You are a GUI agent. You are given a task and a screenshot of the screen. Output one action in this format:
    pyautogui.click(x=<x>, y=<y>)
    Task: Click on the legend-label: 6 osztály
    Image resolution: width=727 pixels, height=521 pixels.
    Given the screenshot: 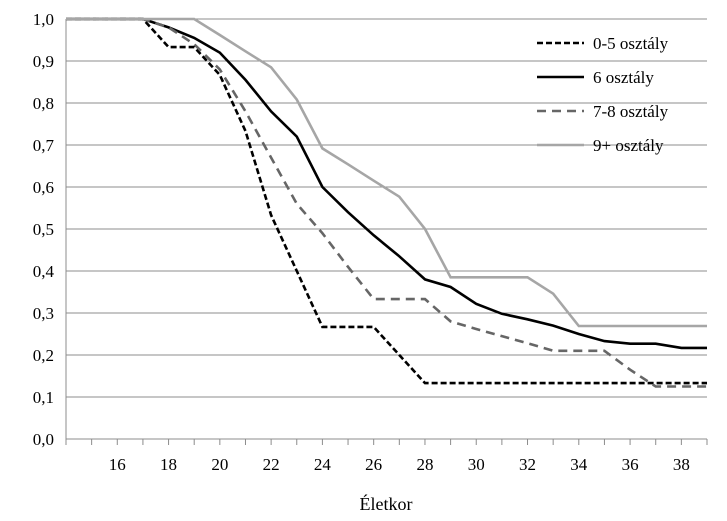 What is the action you would take?
    pyautogui.click(x=623, y=77)
    